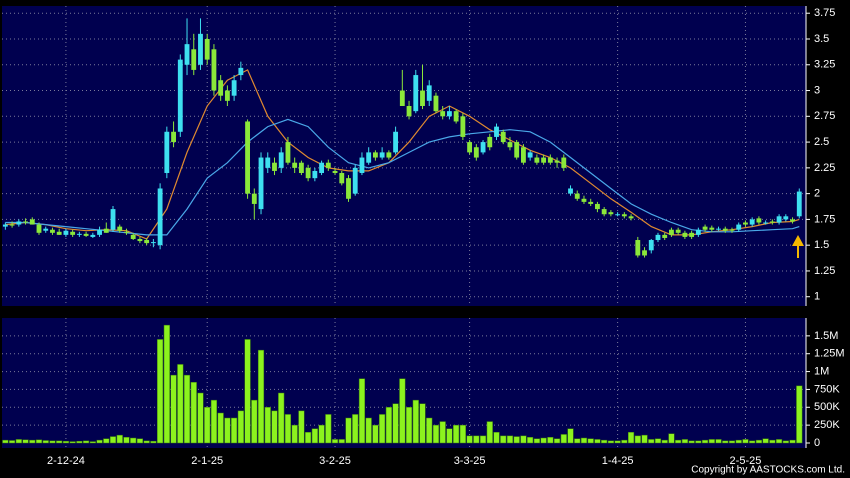 This screenshot has height=478, width=850. What do you see at coordinates (827, 389) in the screenshot?
I see `y-tick-label: 750K` at bounding box center [827, 389].